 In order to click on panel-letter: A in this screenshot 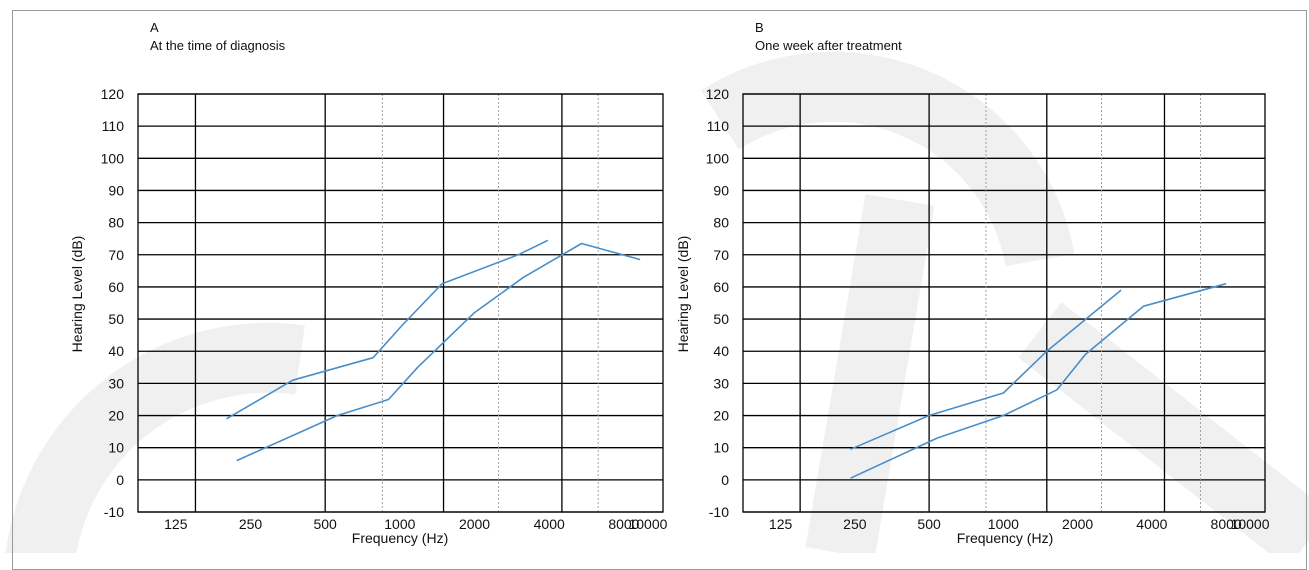, I will do `click(154, 27)`.